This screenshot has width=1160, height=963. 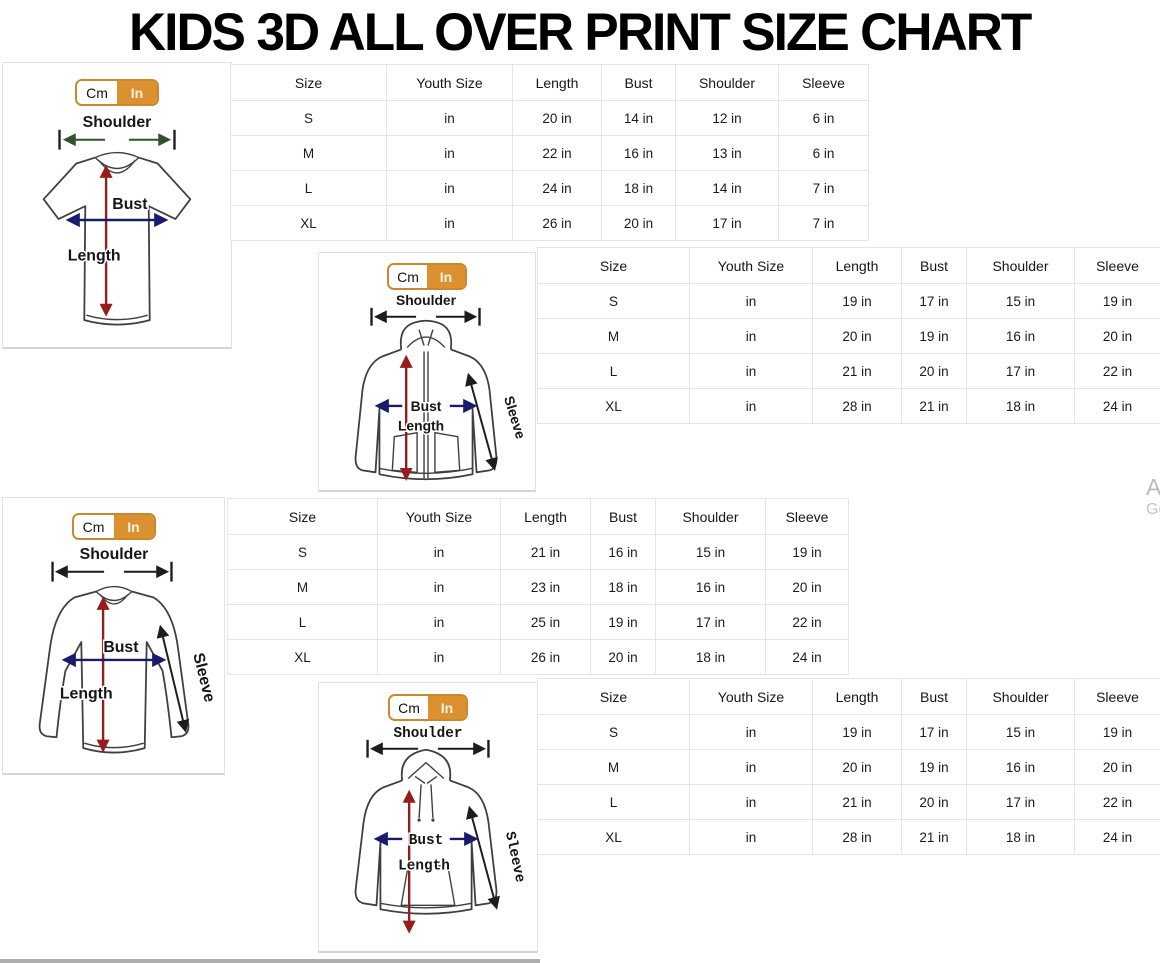 What do you see at coordinates (117, 220) in the screenshot?
I see `tshirt-measurement-diagram: Shoulder Bust Length` at bounding box center [117, 220].